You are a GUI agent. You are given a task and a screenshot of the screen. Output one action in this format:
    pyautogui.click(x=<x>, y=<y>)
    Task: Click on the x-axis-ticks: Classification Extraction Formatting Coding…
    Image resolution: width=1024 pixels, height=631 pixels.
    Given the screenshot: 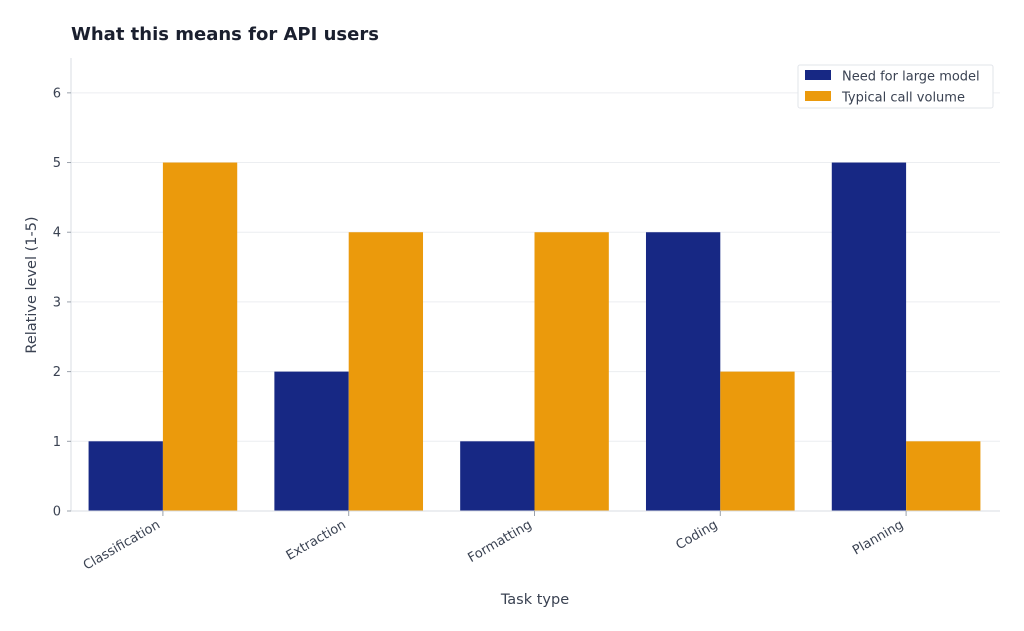 What is the action you would take?
    pyautogui.click(x=494, y=542)
    